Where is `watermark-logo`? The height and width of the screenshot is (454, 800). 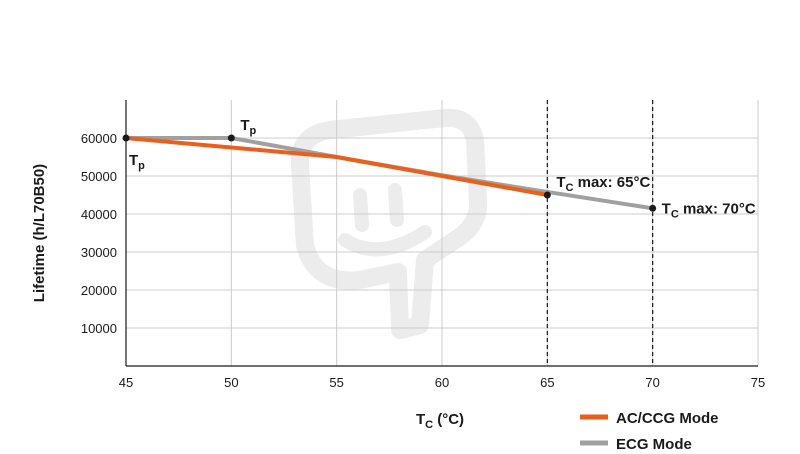 watermark-logo is located at coordinates (389, 223).